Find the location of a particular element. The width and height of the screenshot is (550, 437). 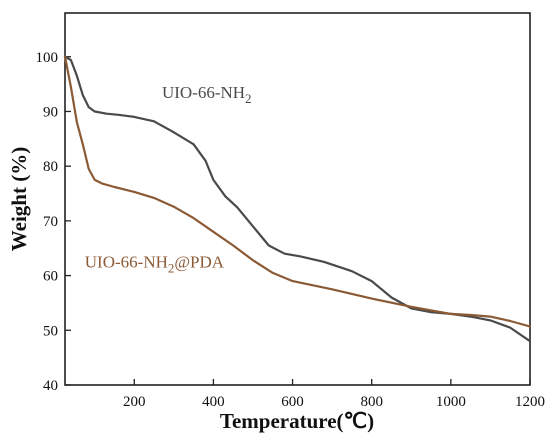

y-tick-label: 100 is located at coordinates (47, 58).